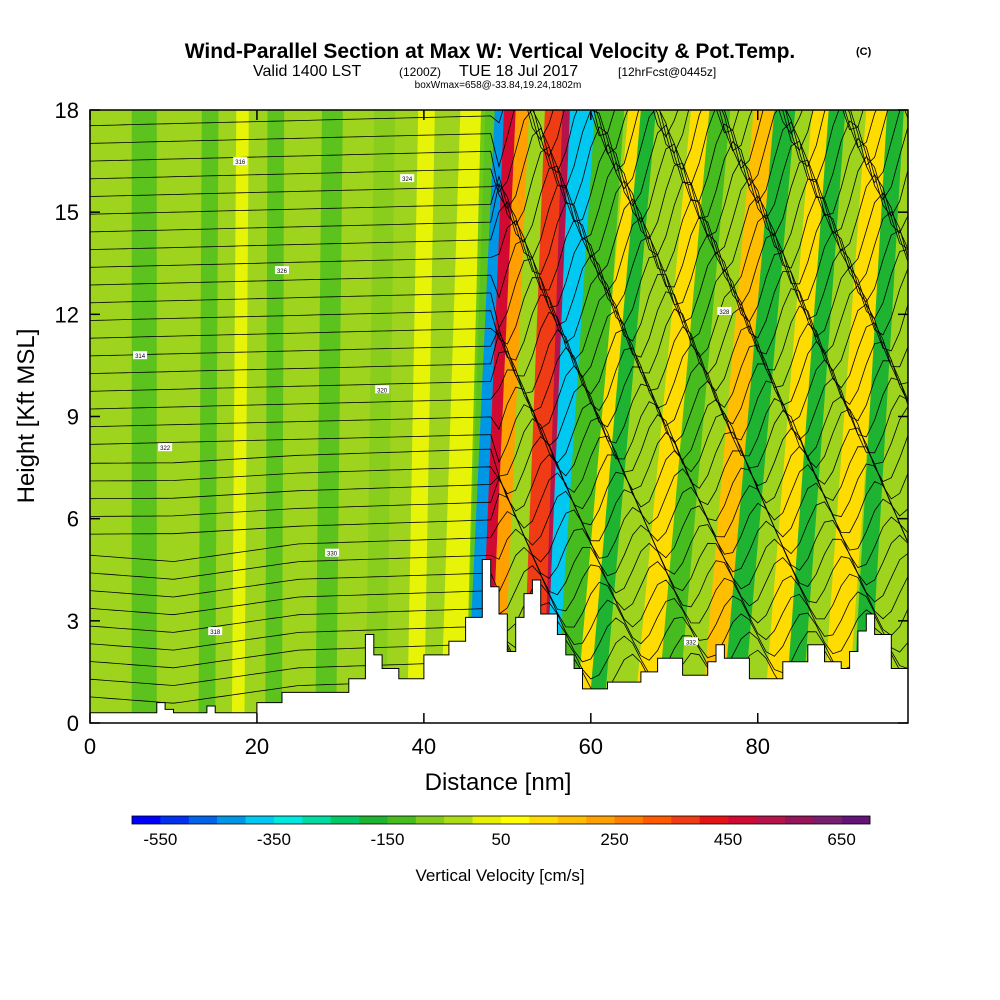 This screenshot has height=1000, width=1000. What do you see at coordinates (728, 839) in the screenshot?
I see `colorbar-tick-label: 450` at bounding box center [728, 839].